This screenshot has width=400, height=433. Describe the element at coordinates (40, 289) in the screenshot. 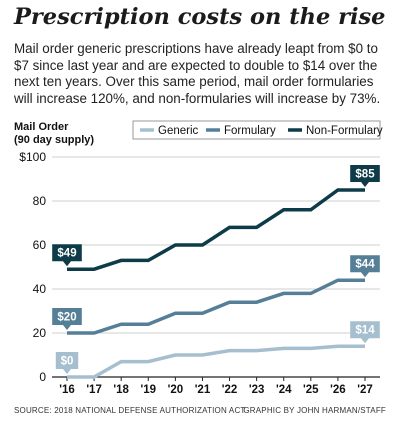

I see `y-tick-label: 40` at that location.